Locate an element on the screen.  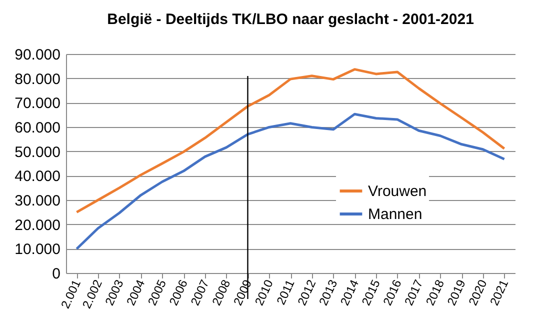
y-tick-label: 50.000 is located at coordinates (37, 152).